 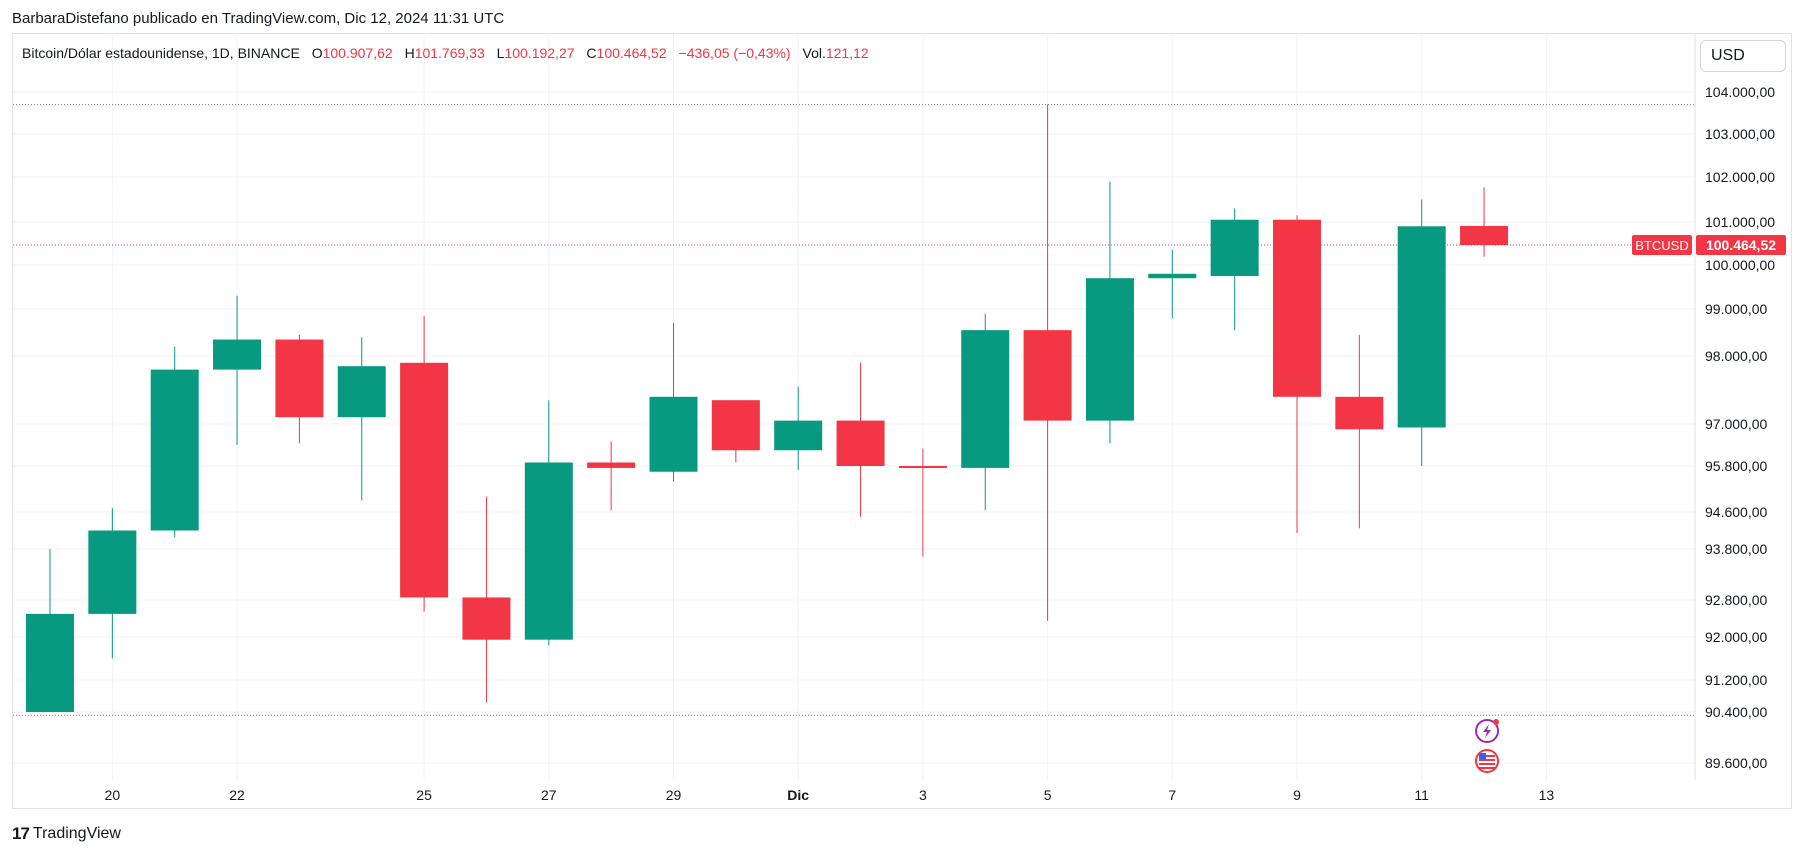 What do you see at coordinates (1487, 746) in the screenshot?
I see `event-markers` at bounding box center [1487, 746].